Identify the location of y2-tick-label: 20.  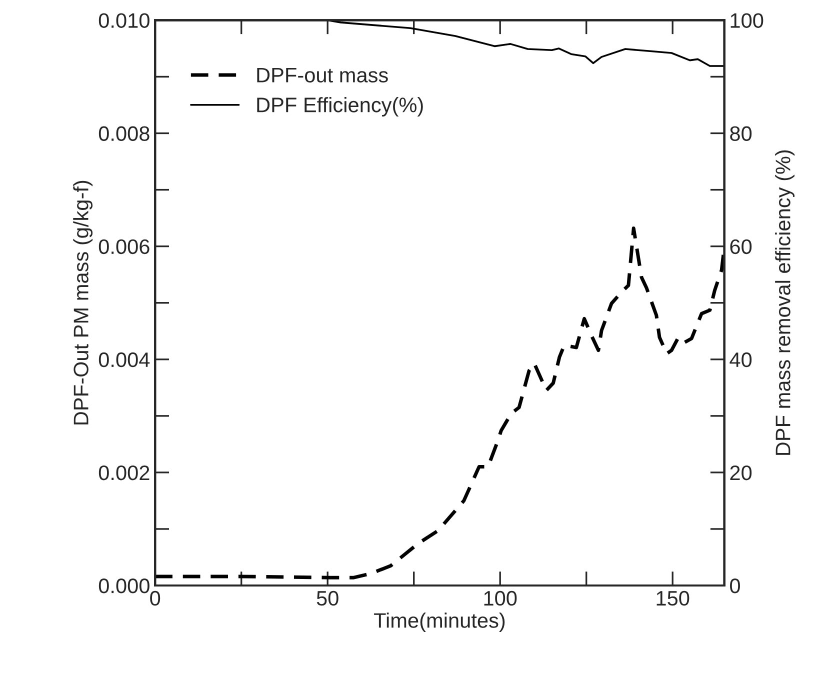
(741, 472).